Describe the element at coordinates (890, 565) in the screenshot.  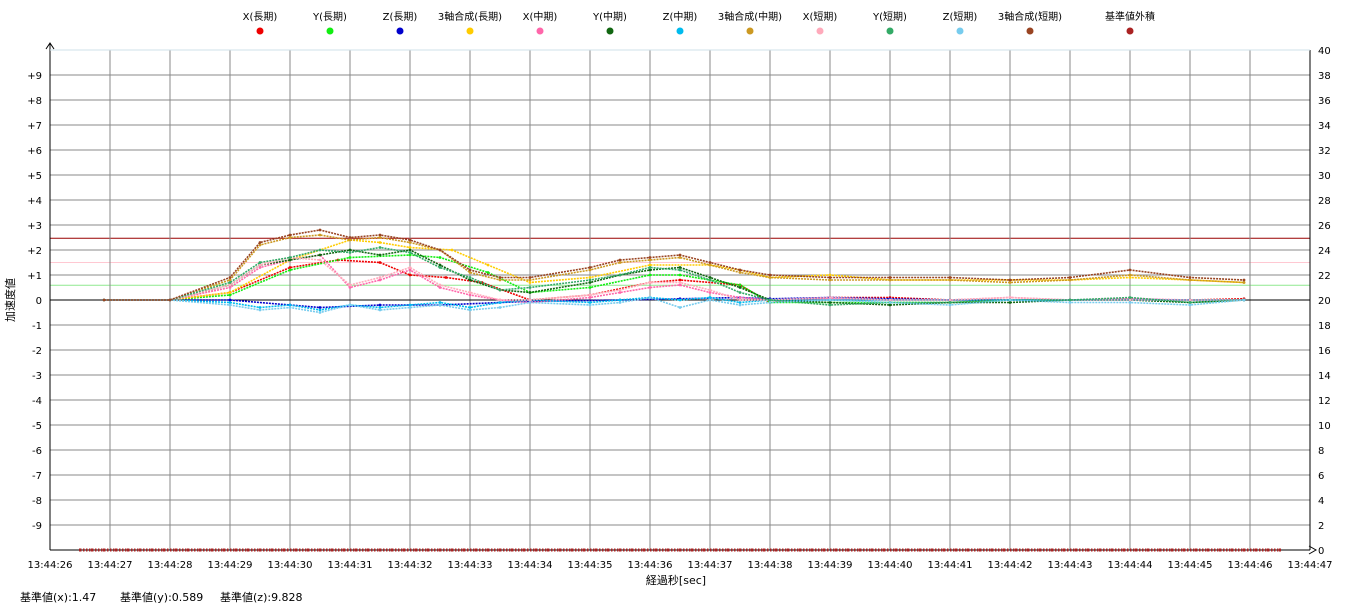
I see `x-tick-label: 13:44:40` at that location.